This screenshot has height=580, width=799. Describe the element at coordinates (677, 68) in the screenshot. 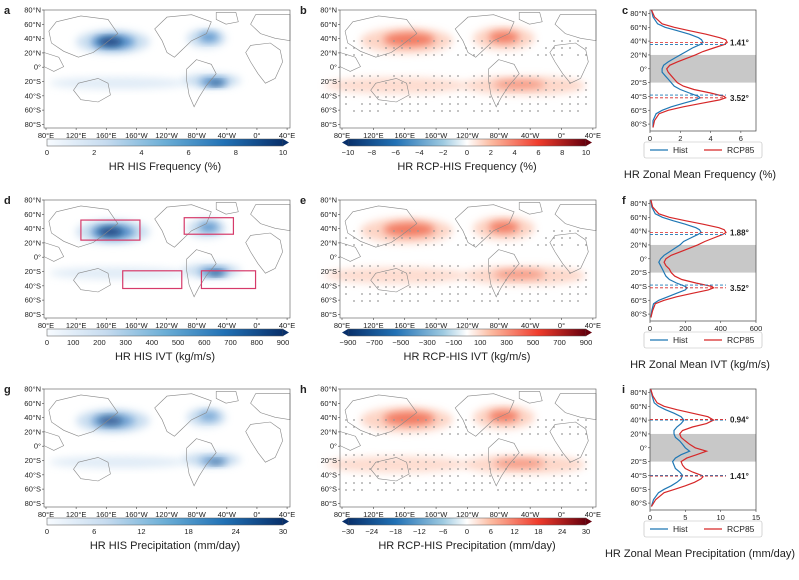

I see `hist-line` at that location.